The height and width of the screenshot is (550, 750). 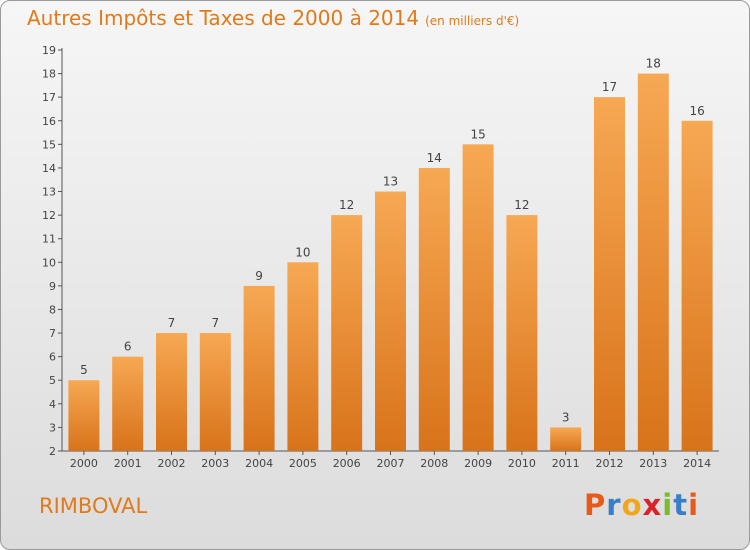 What do you see at coordinates (49, 74) in the screenshot?
I see `y-tick-label: 18` at bounding box center [49, 74].